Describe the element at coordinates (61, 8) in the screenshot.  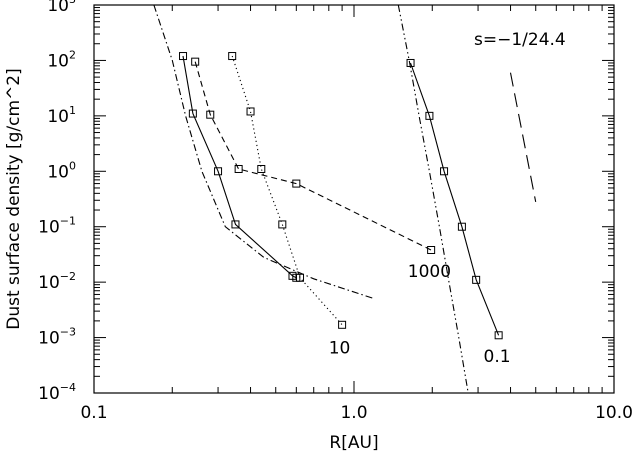
I see `y-tick-label: 103` at that location.